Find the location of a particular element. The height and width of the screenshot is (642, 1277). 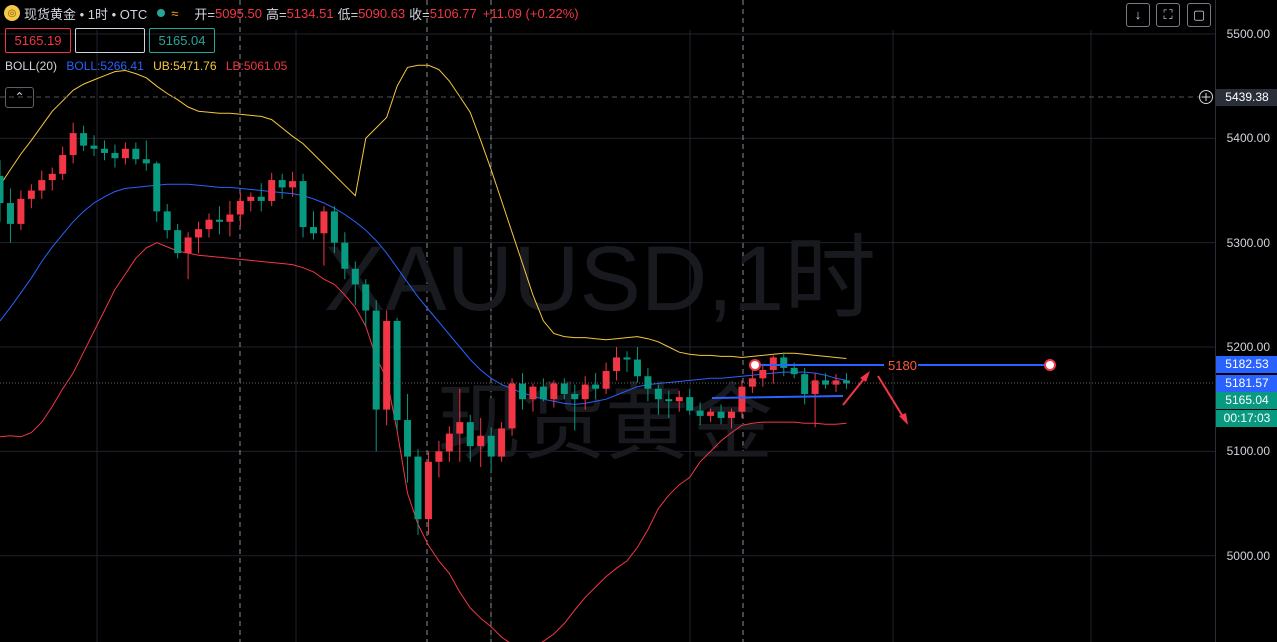

arrow-down is located at coordinates (891, 398).